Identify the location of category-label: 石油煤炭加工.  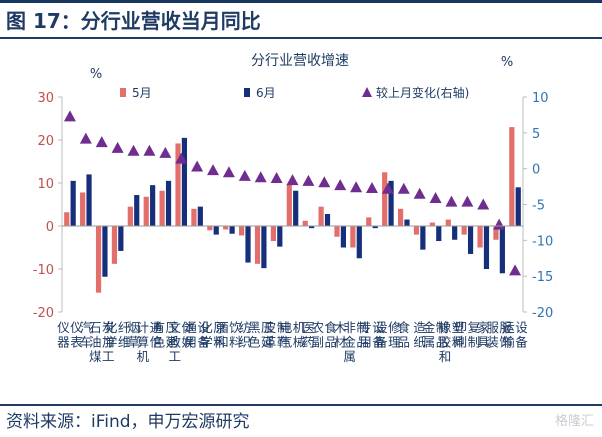
(102, 342).